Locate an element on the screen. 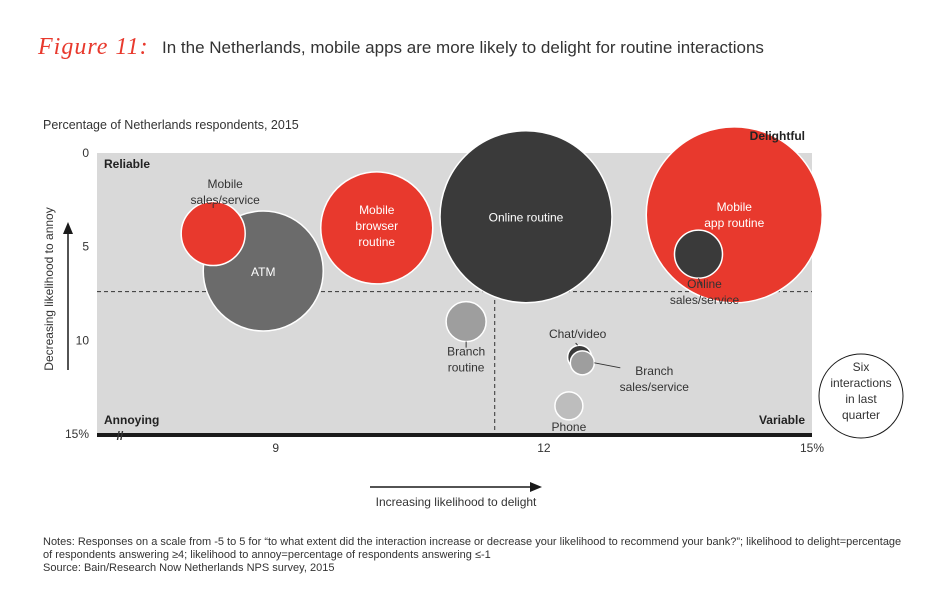 The height and width of the screenshot is (598, 950). label-online-sales-service: Online sales/service is located at coordinates (705, 292).